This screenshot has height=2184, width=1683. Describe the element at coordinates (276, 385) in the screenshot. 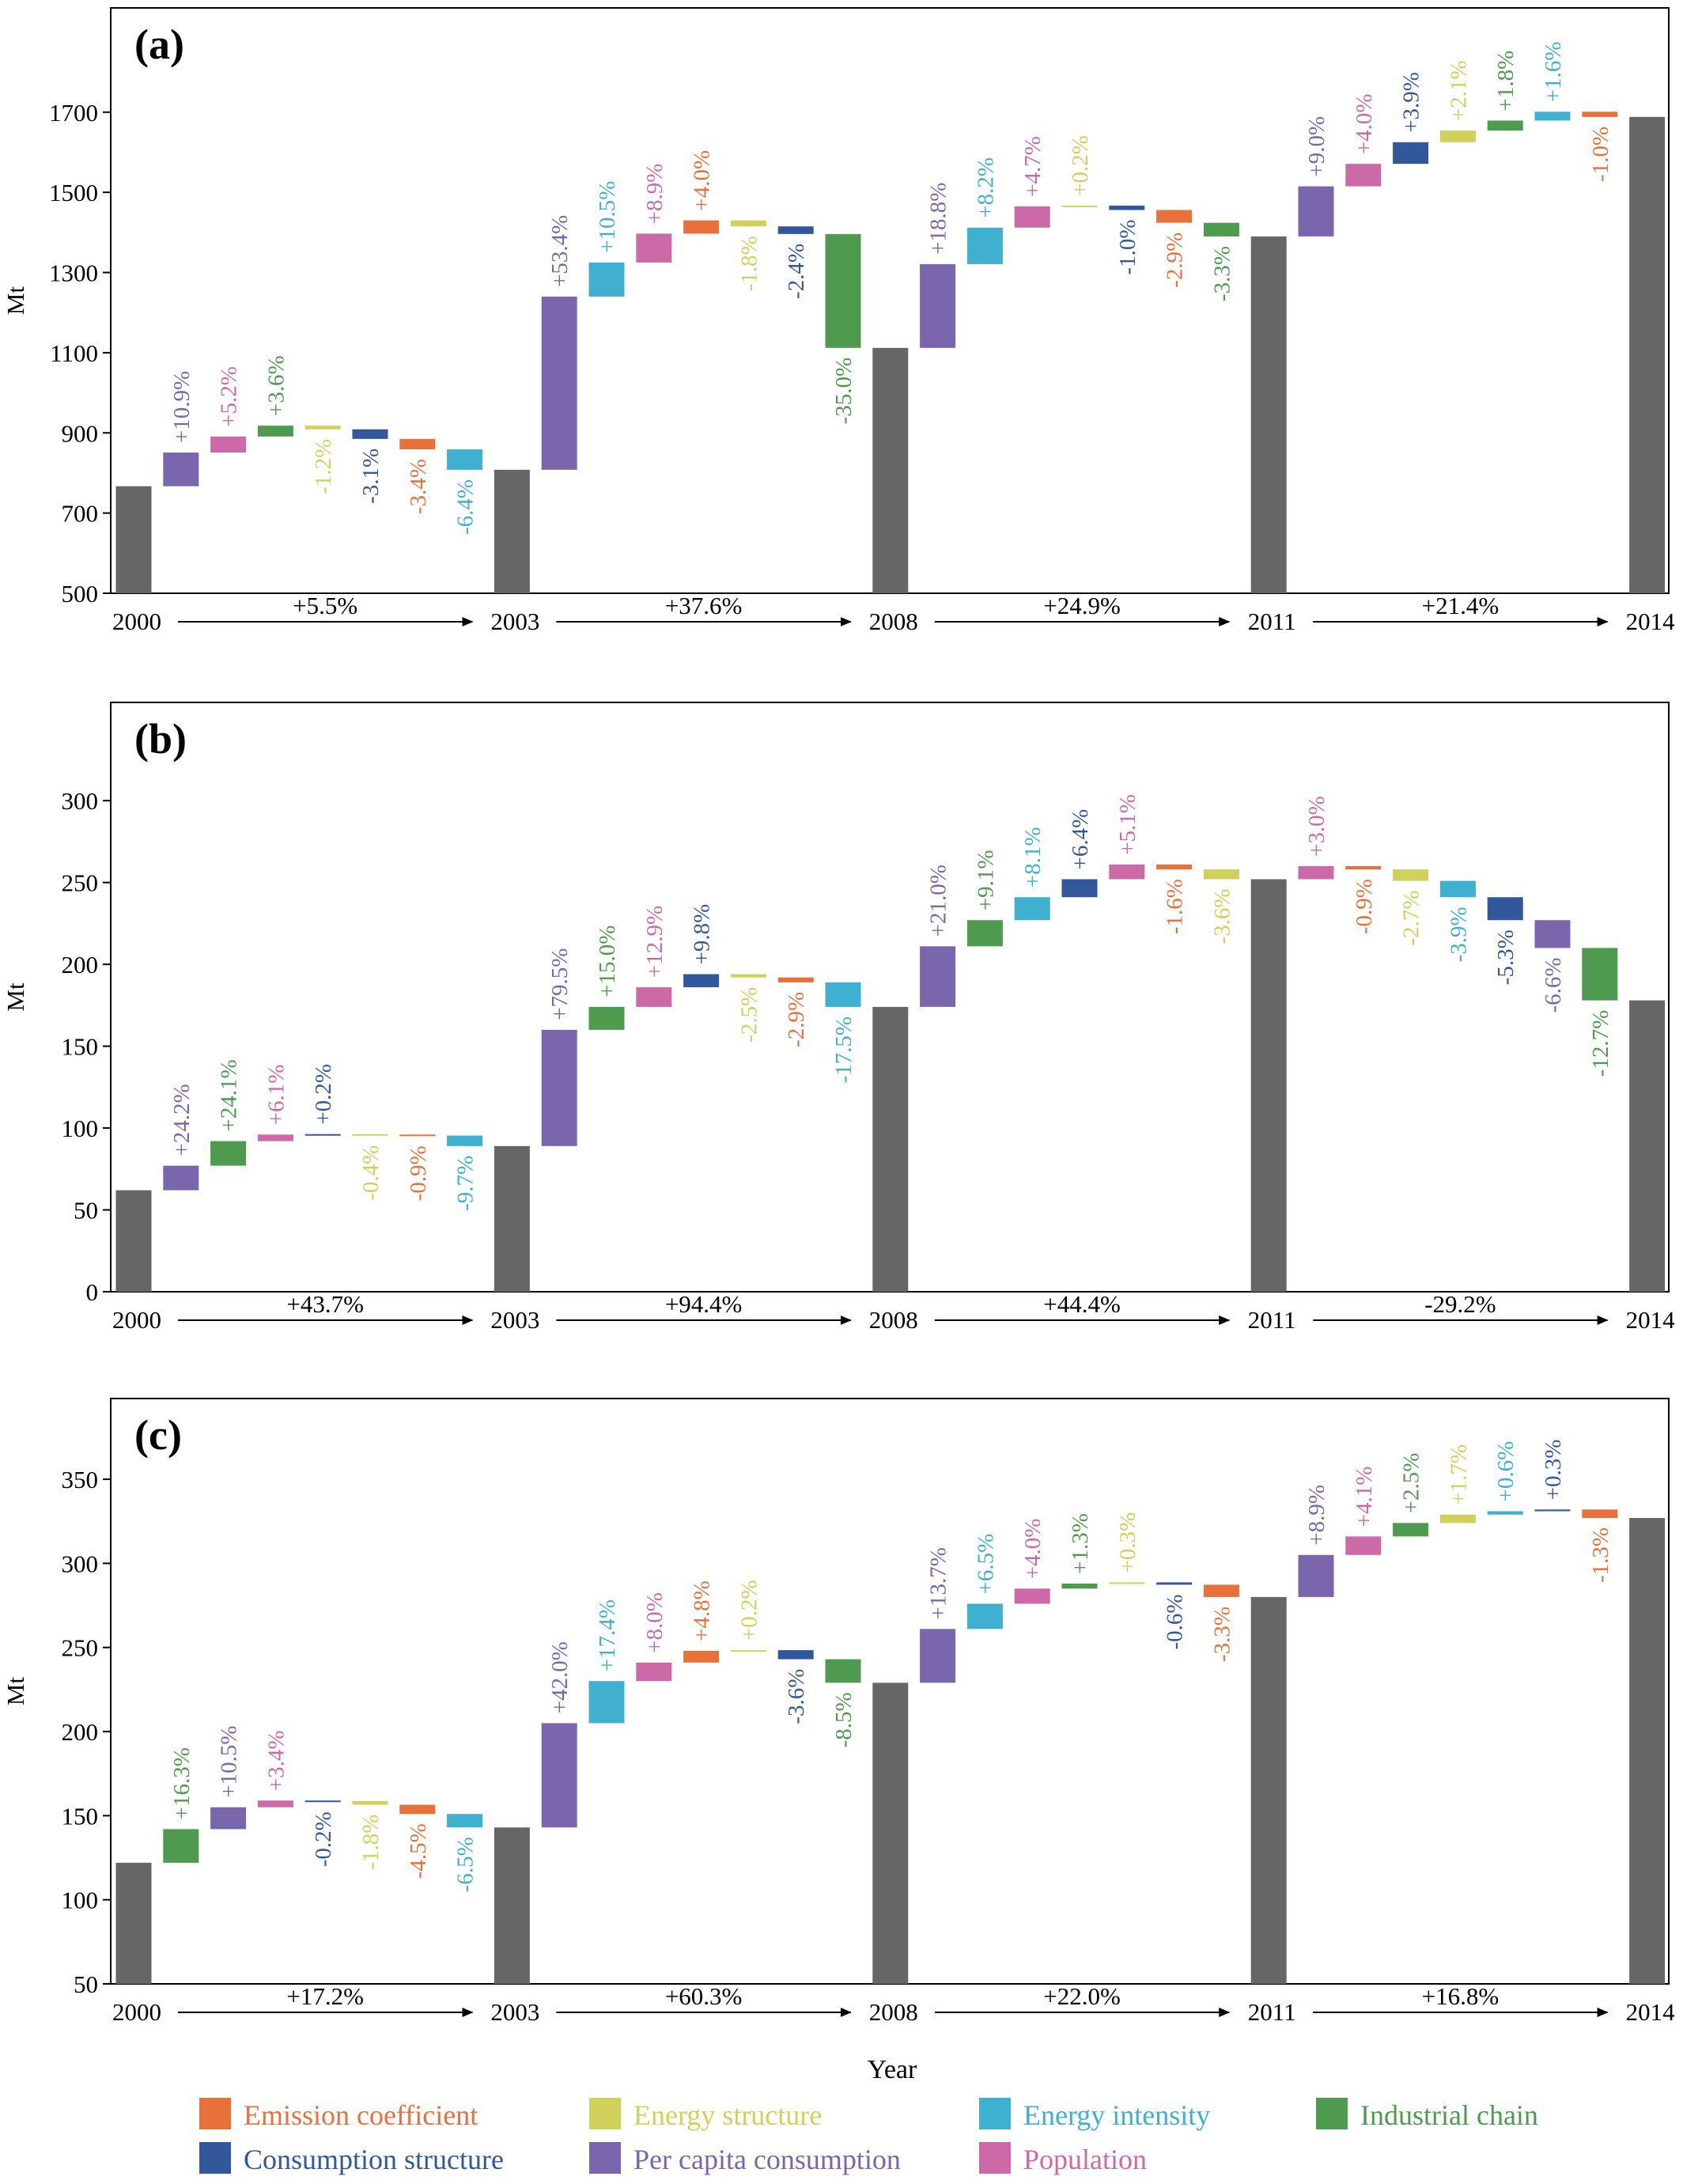

I see `step-label-industrial-chain: +3.6%` at that location.